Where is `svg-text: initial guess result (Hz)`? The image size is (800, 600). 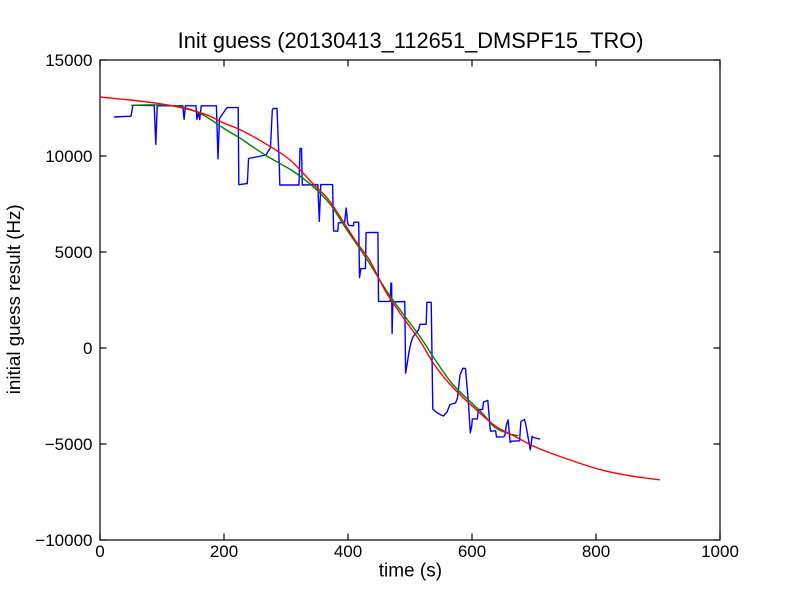
svg-text: initial guess result (Hz) is located at coordinates (13, 299).